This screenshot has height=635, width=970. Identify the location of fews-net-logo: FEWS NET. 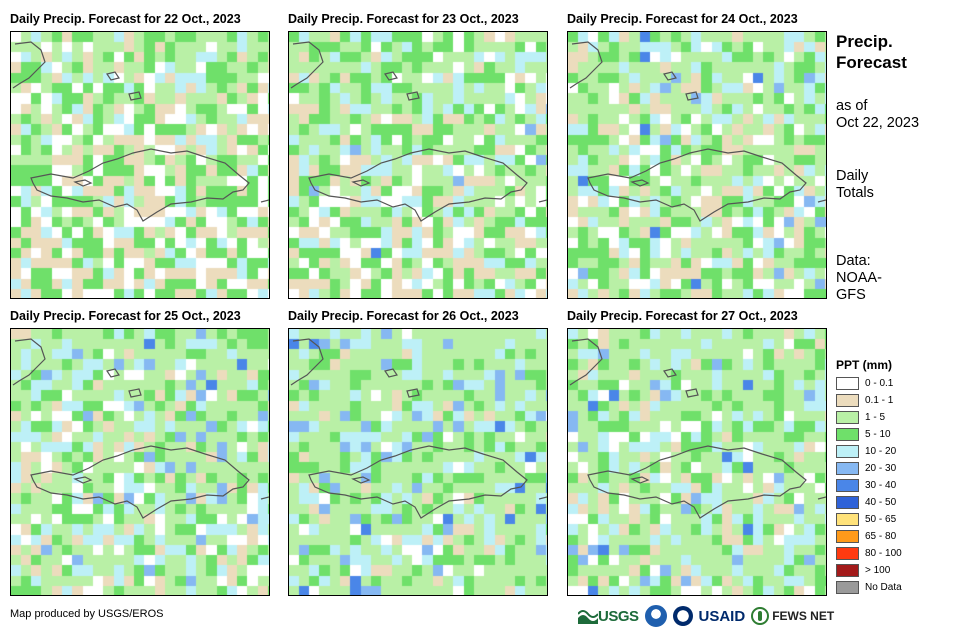
(792, 616).